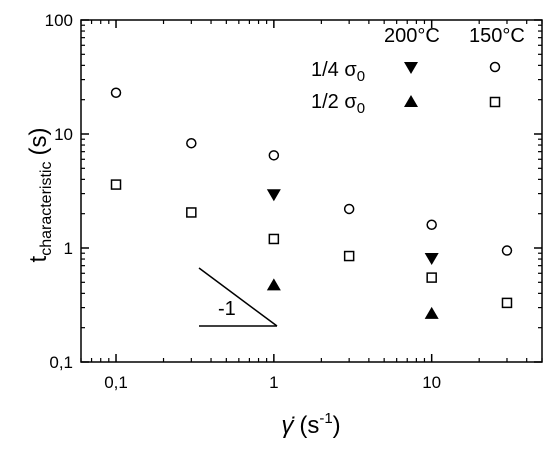 The height and width of the screenshot is (456, 550). What do you see at coordinates (238, 297) in the screenshot?
I see `slope-triangle: -1` at bounding box center [238, 297].